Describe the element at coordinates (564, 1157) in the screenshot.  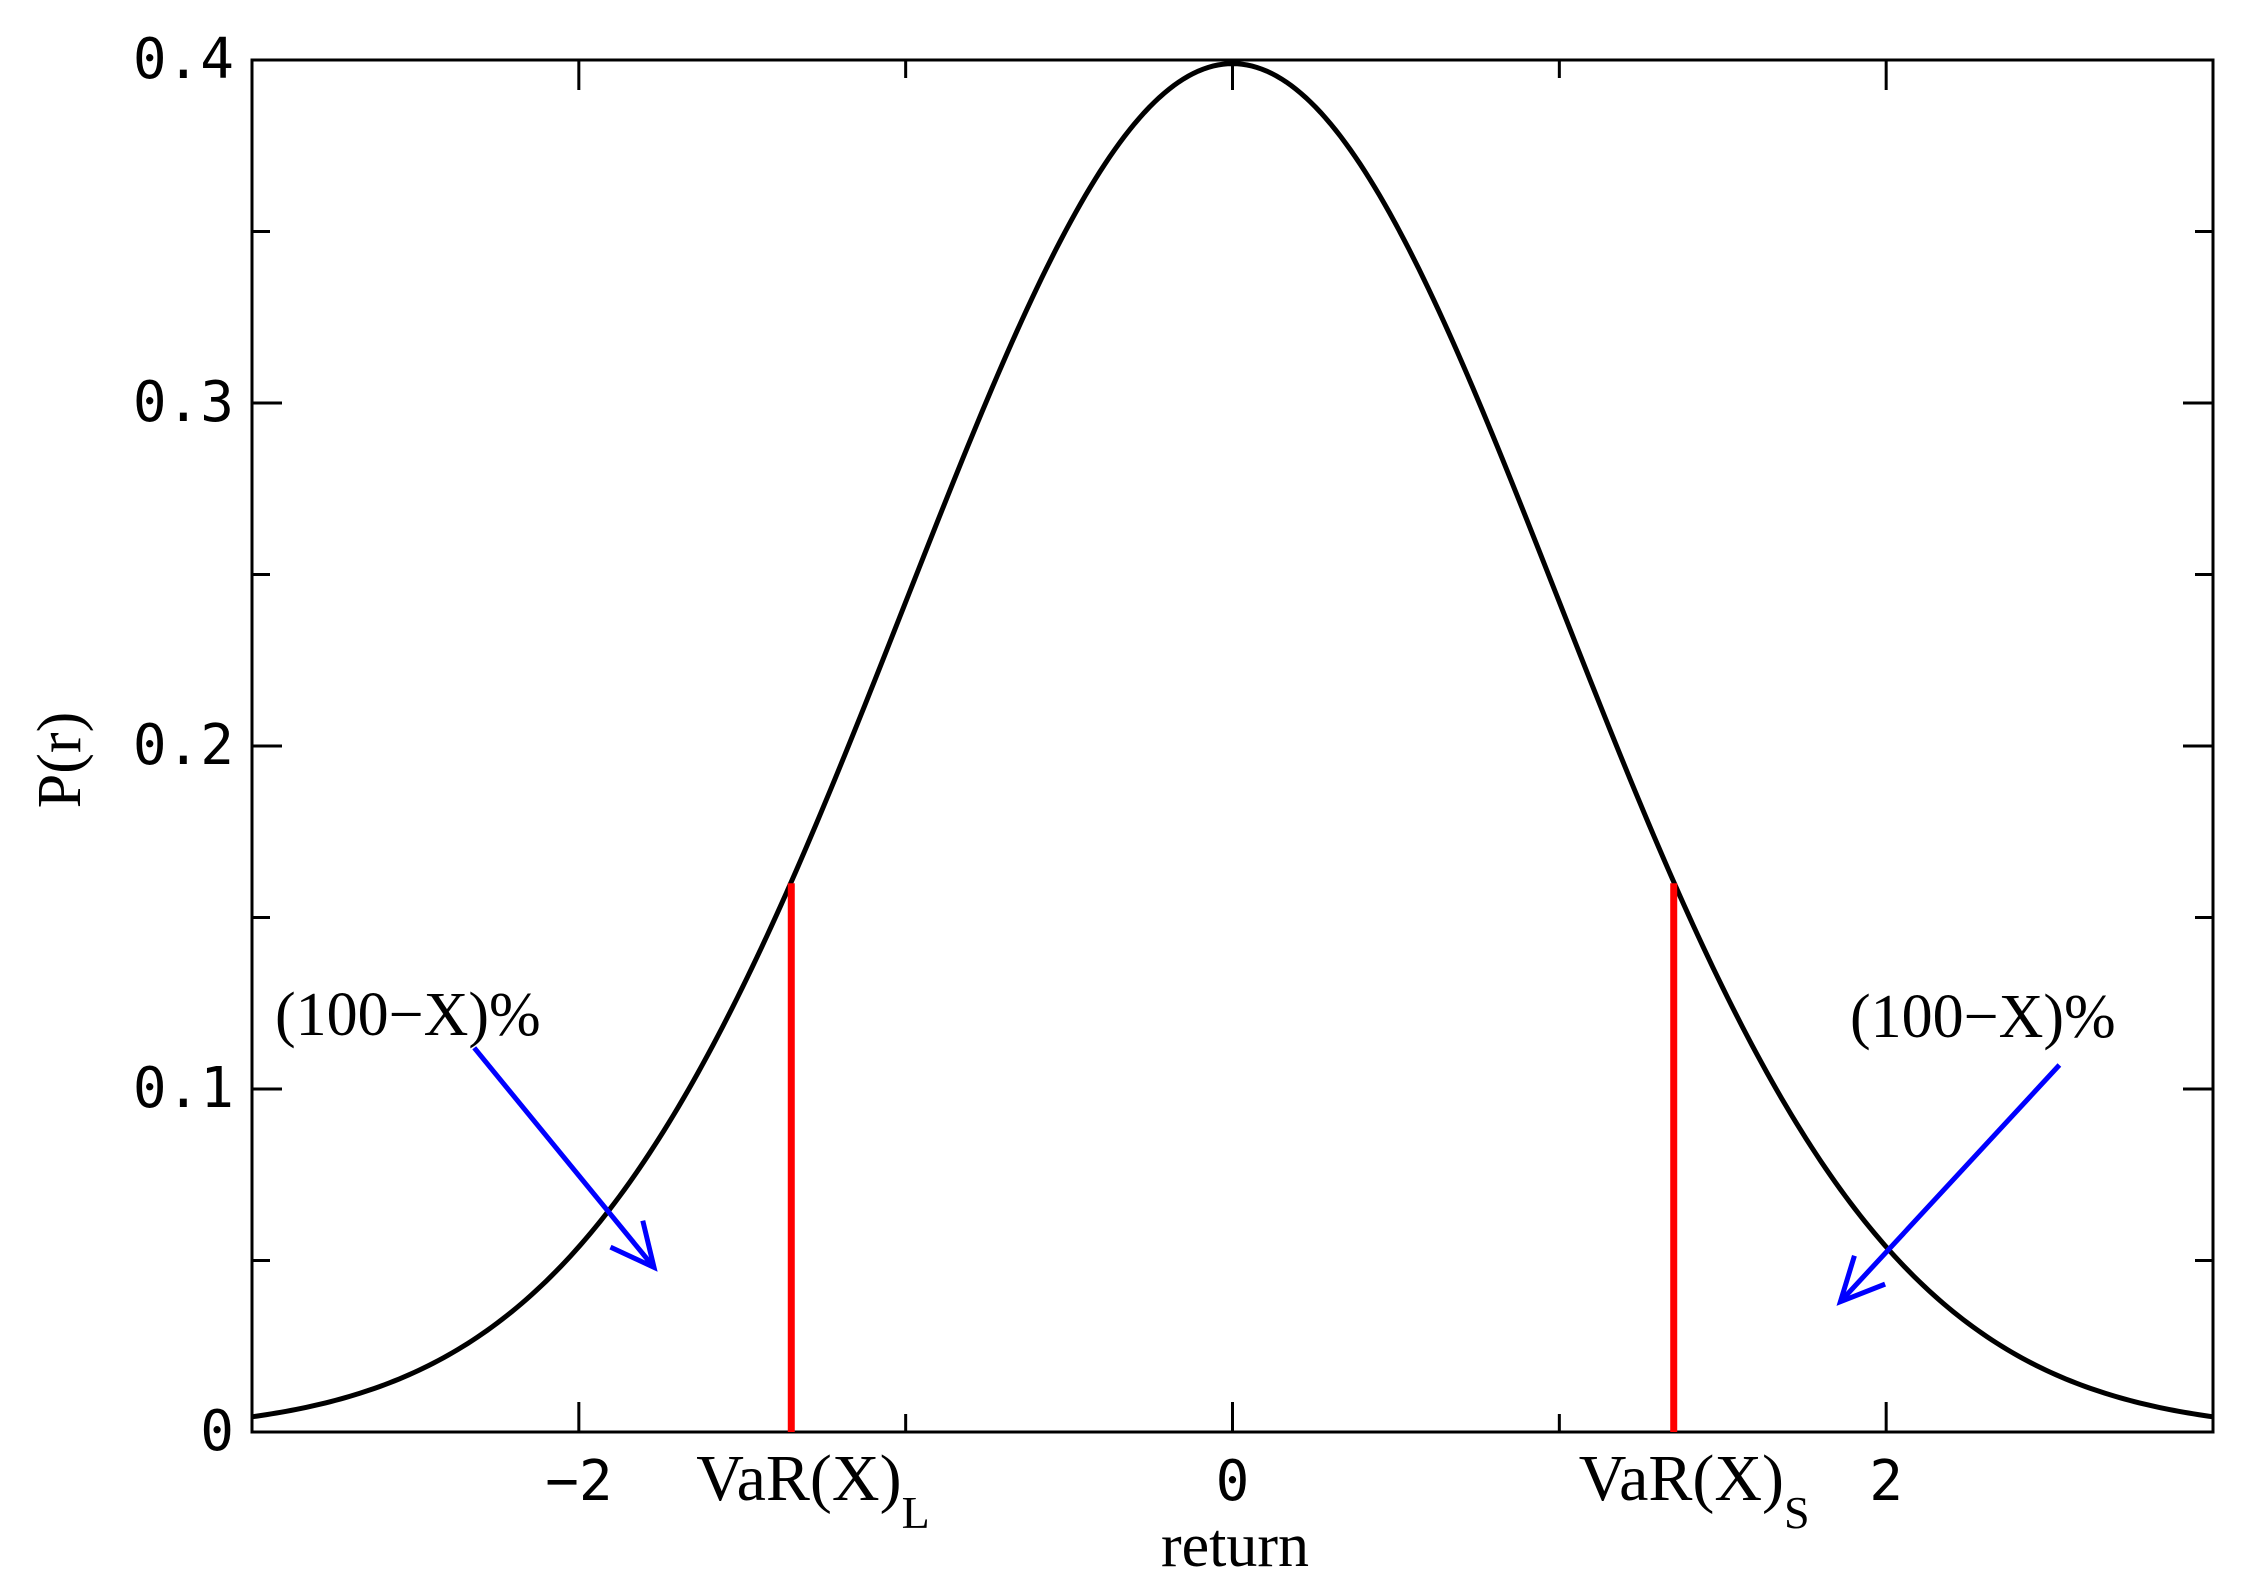
I see `annotation-arrow-left` at that location.